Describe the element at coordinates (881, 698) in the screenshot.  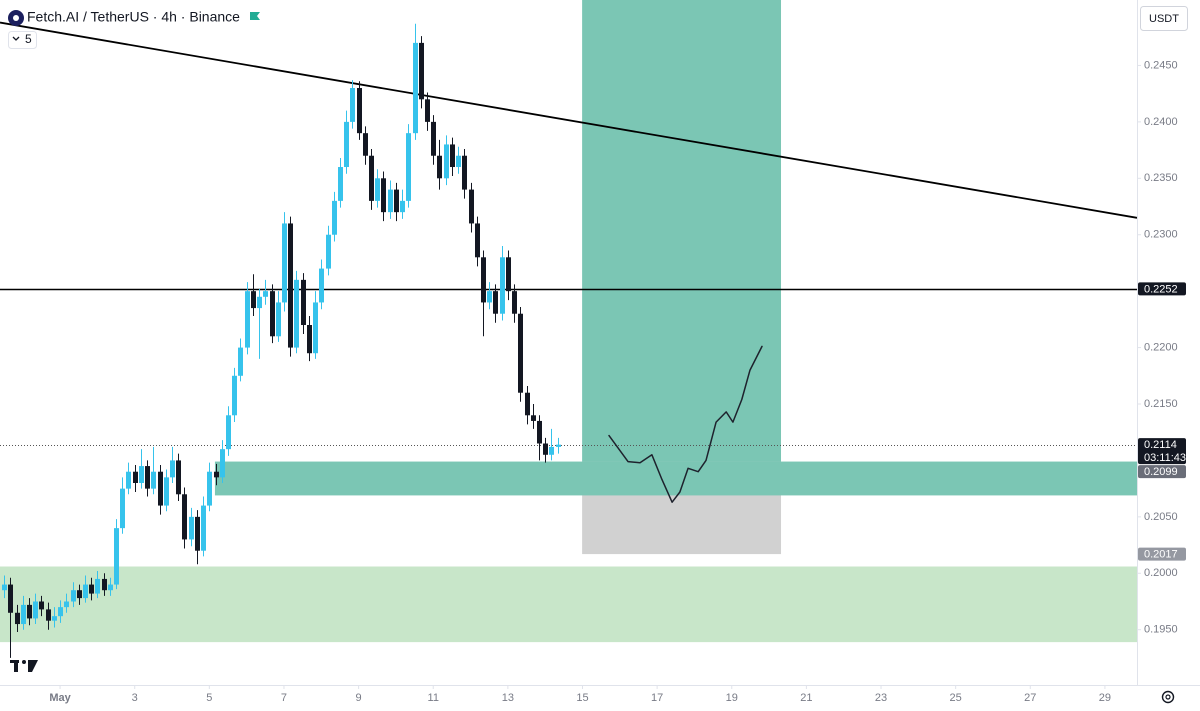
I see `x-tick-label: 23` at that location.